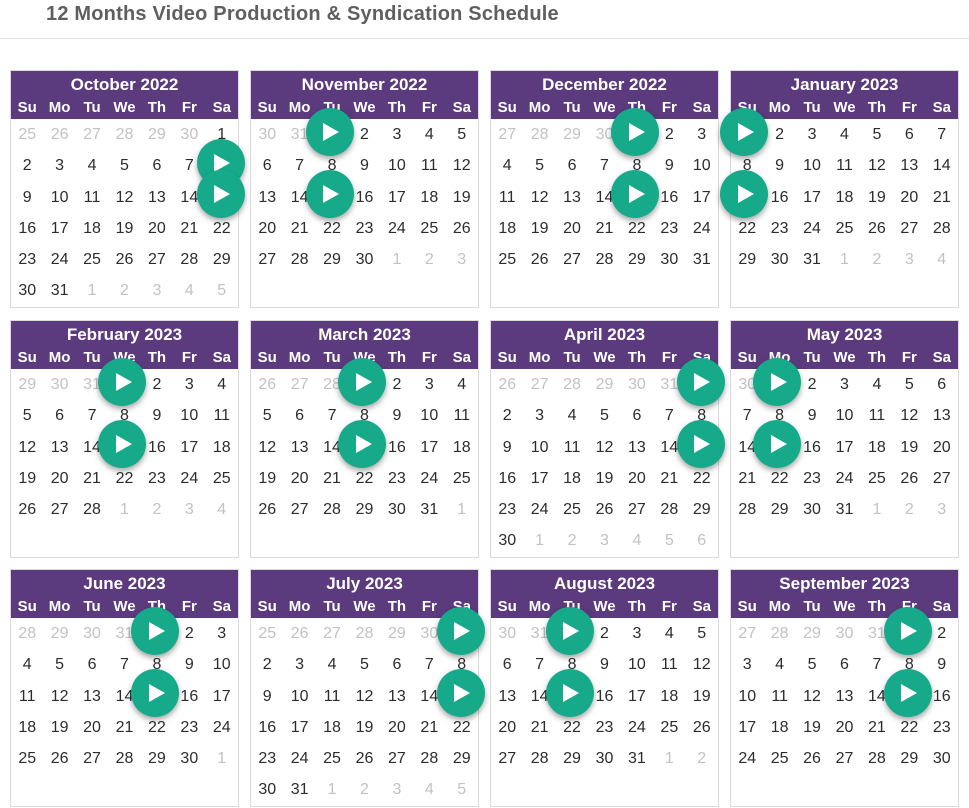 This screenshot has width=969, height=808. Describe the element at coordinates (364, 510) in the screenshot. I see `day-cell: 29` at that location.